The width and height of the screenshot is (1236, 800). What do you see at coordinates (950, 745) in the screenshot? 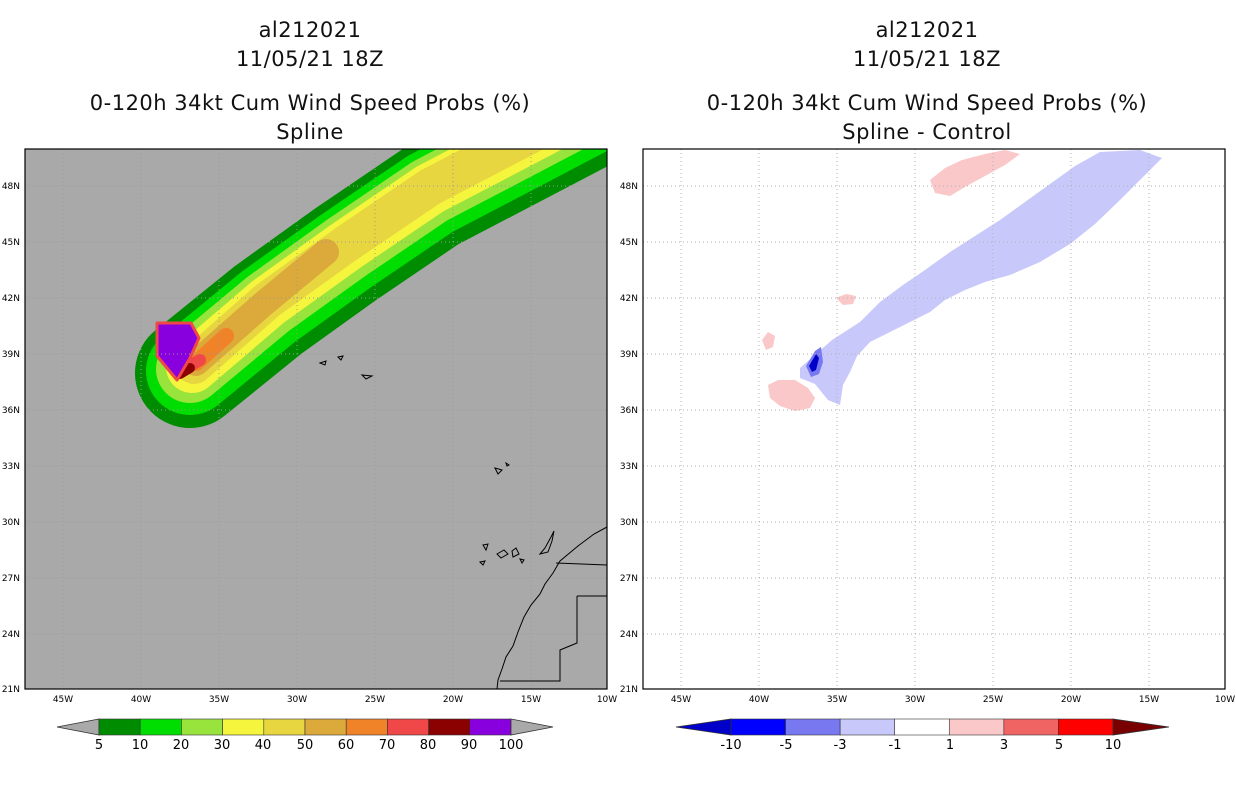
I see `right-colorbar-label: 1` at bounding box center [950, 745].